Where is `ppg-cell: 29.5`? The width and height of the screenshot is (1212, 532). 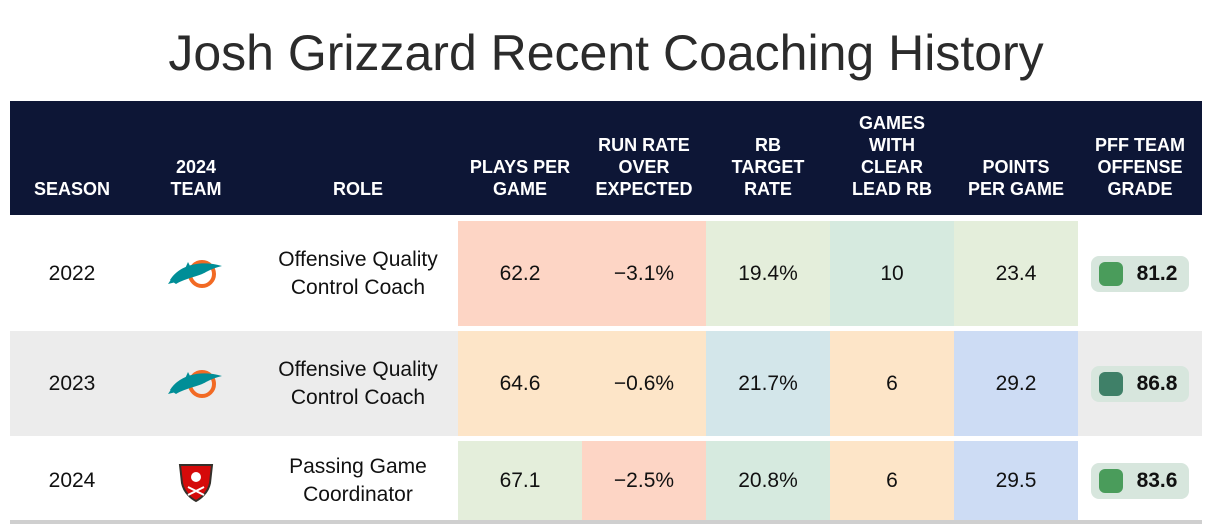 ppg-cell: 29.5 is located at coordinates (1016, 480).